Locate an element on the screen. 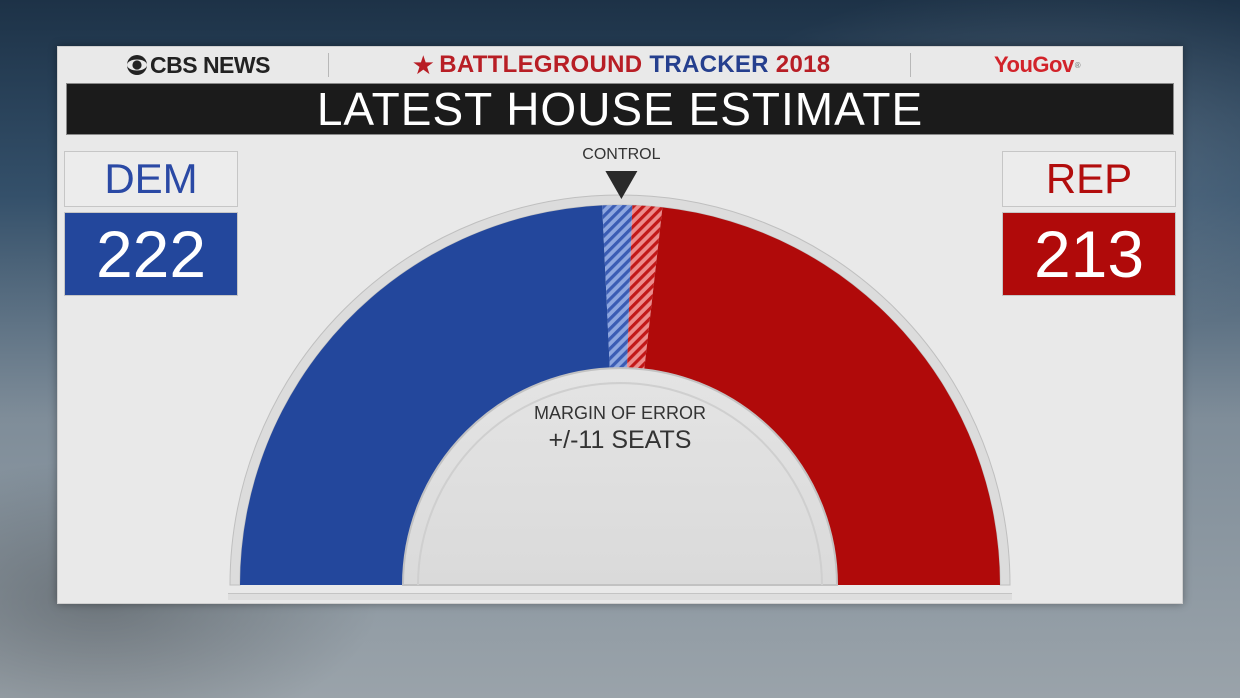 The image size is (1240, 698). rep-margin-band is located at coordinates (645, 287).